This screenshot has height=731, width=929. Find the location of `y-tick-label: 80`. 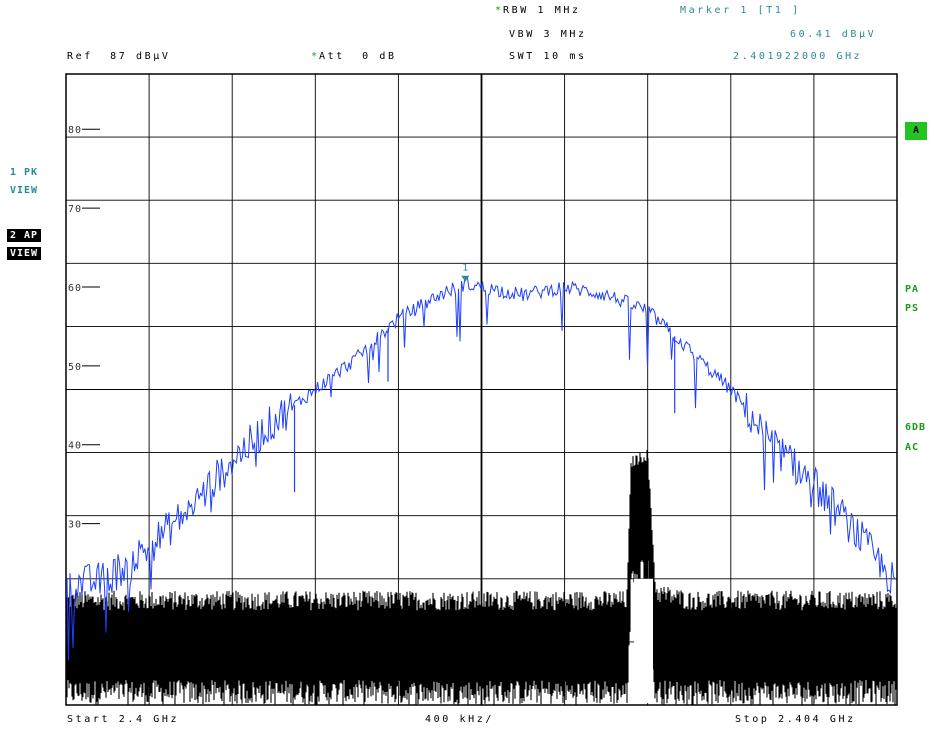

y-tick-label: 80 is located at coordinates (75, 130).